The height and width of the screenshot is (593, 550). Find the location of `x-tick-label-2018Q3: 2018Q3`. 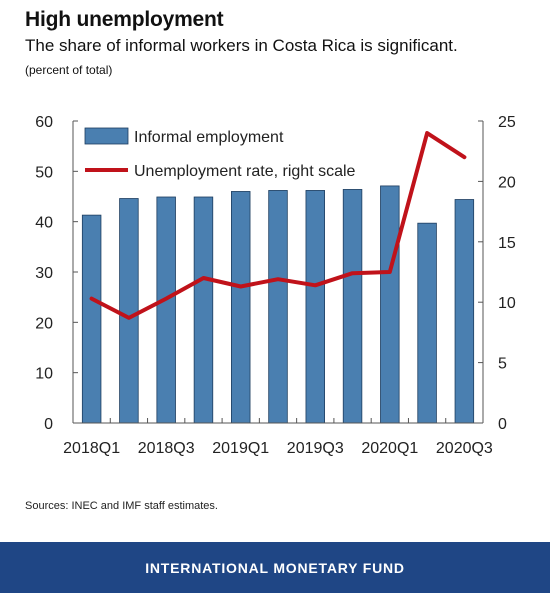

x-tick-label-2018Q3: 2018Q3 is located at coordinates (166, 448).